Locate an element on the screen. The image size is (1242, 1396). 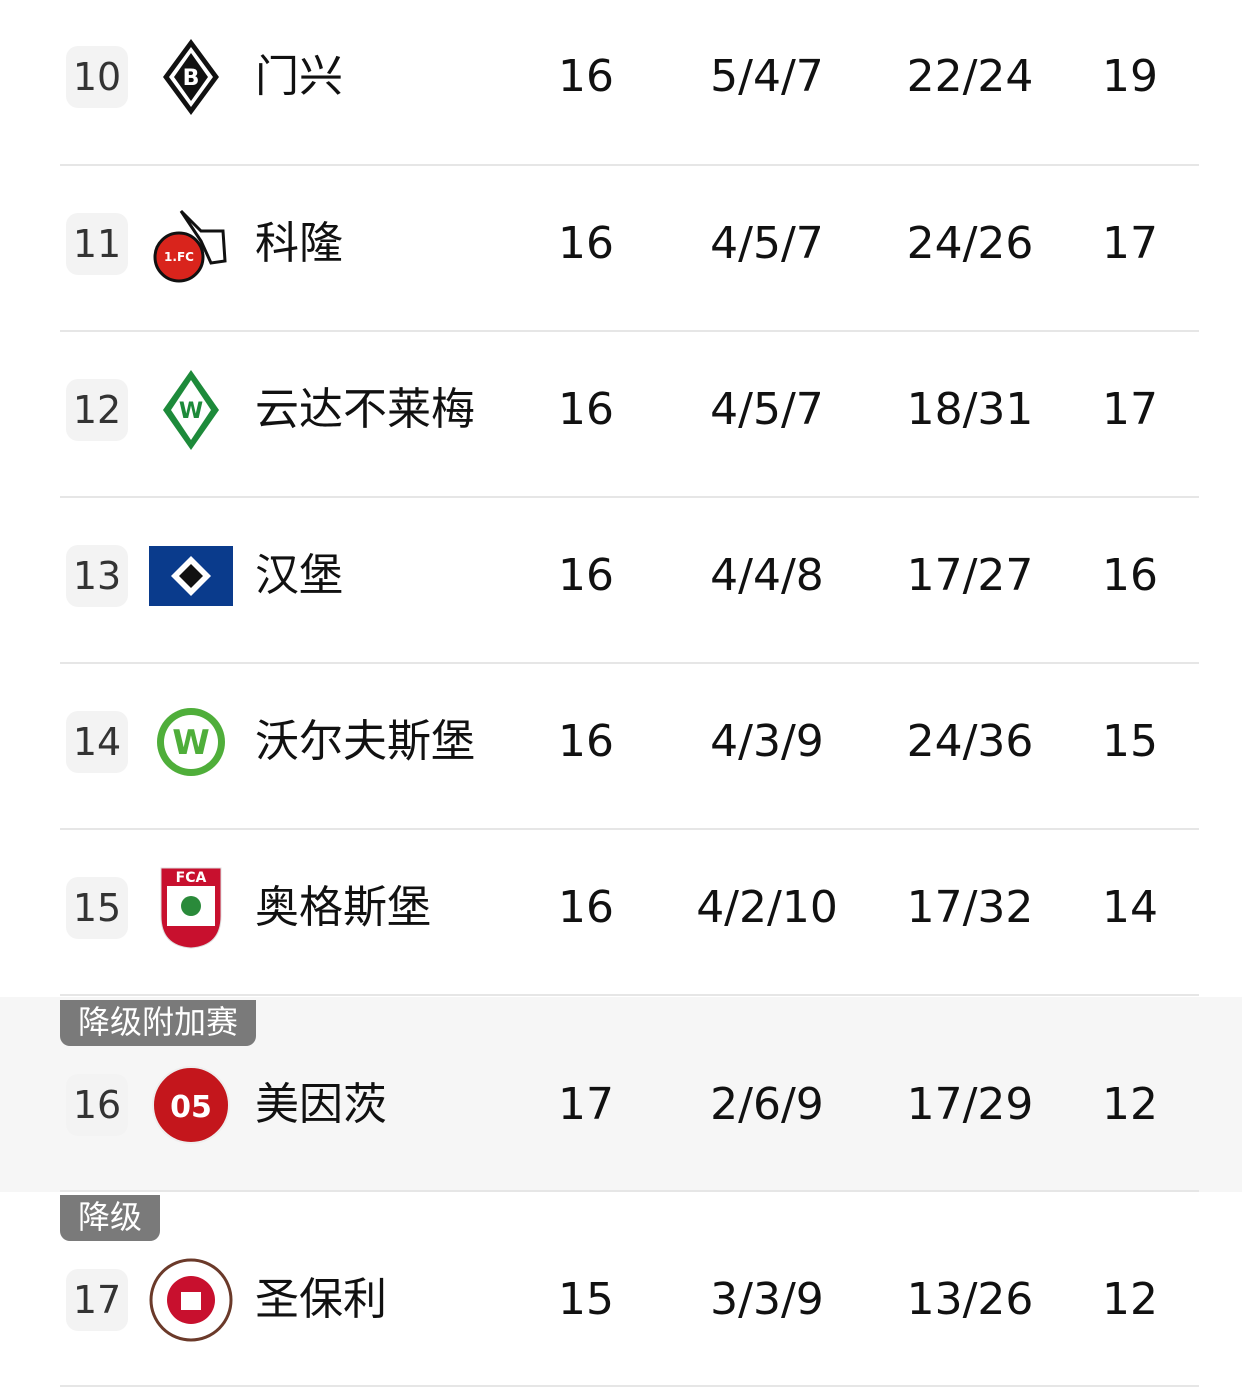
win-draw-loss: 3/3/9 is located at coordinates (767, 1299).